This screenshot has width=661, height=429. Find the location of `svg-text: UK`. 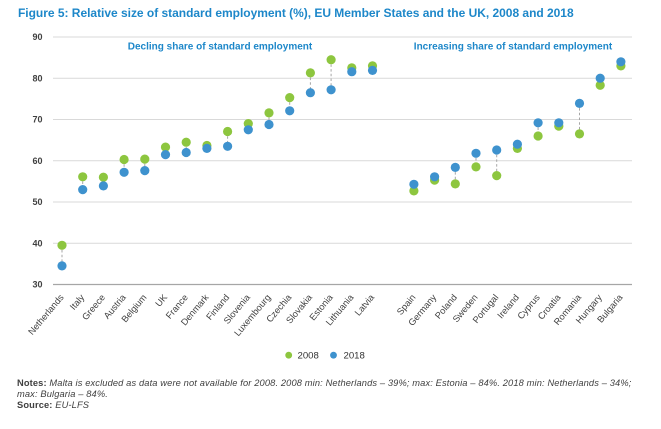

svg-text: UK is located at coordinates (161, 300).